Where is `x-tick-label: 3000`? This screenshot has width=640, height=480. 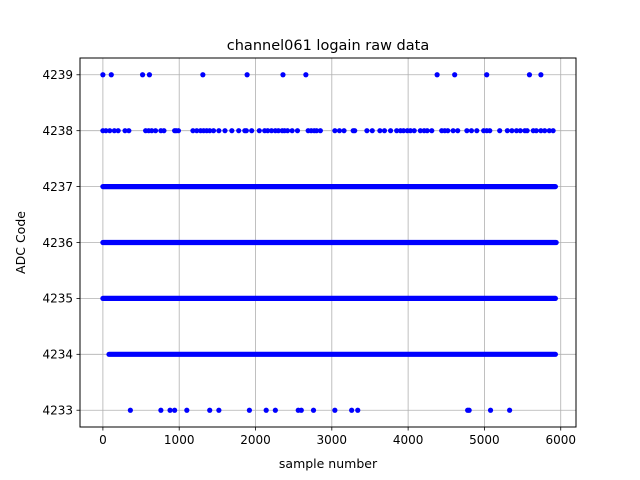
x-tick-label: 3000 is located at coordinates (332, 440).